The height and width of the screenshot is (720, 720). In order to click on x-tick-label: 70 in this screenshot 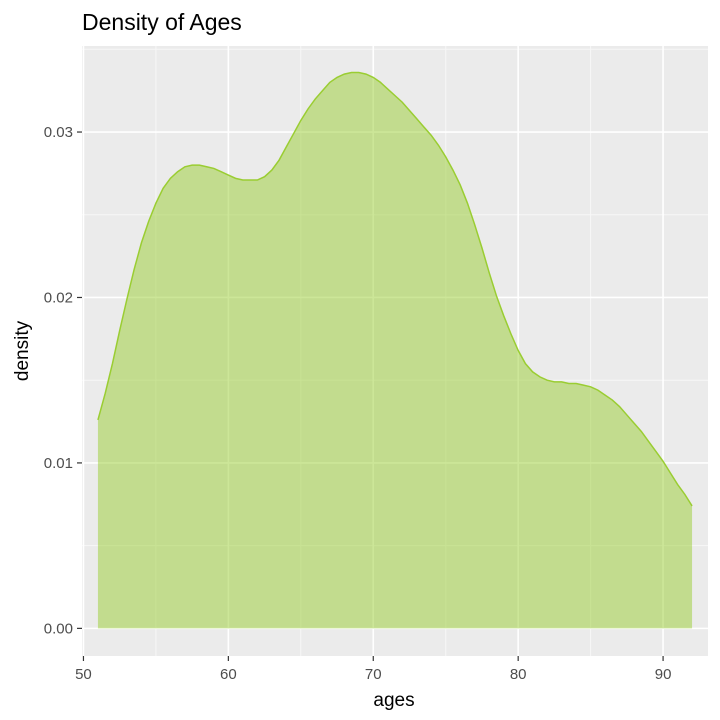, I will do `click(373, 674)`.